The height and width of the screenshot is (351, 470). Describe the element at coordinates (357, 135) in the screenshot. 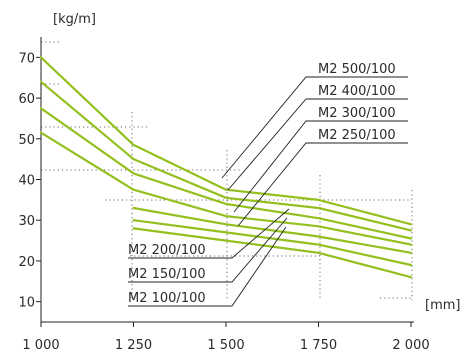

I see `series-label: M2 250/100` at that location.